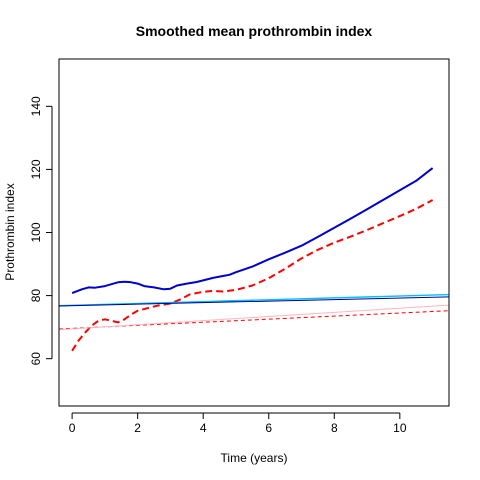  I want to click on x-axis-label: Time (years), so click(254, 458).